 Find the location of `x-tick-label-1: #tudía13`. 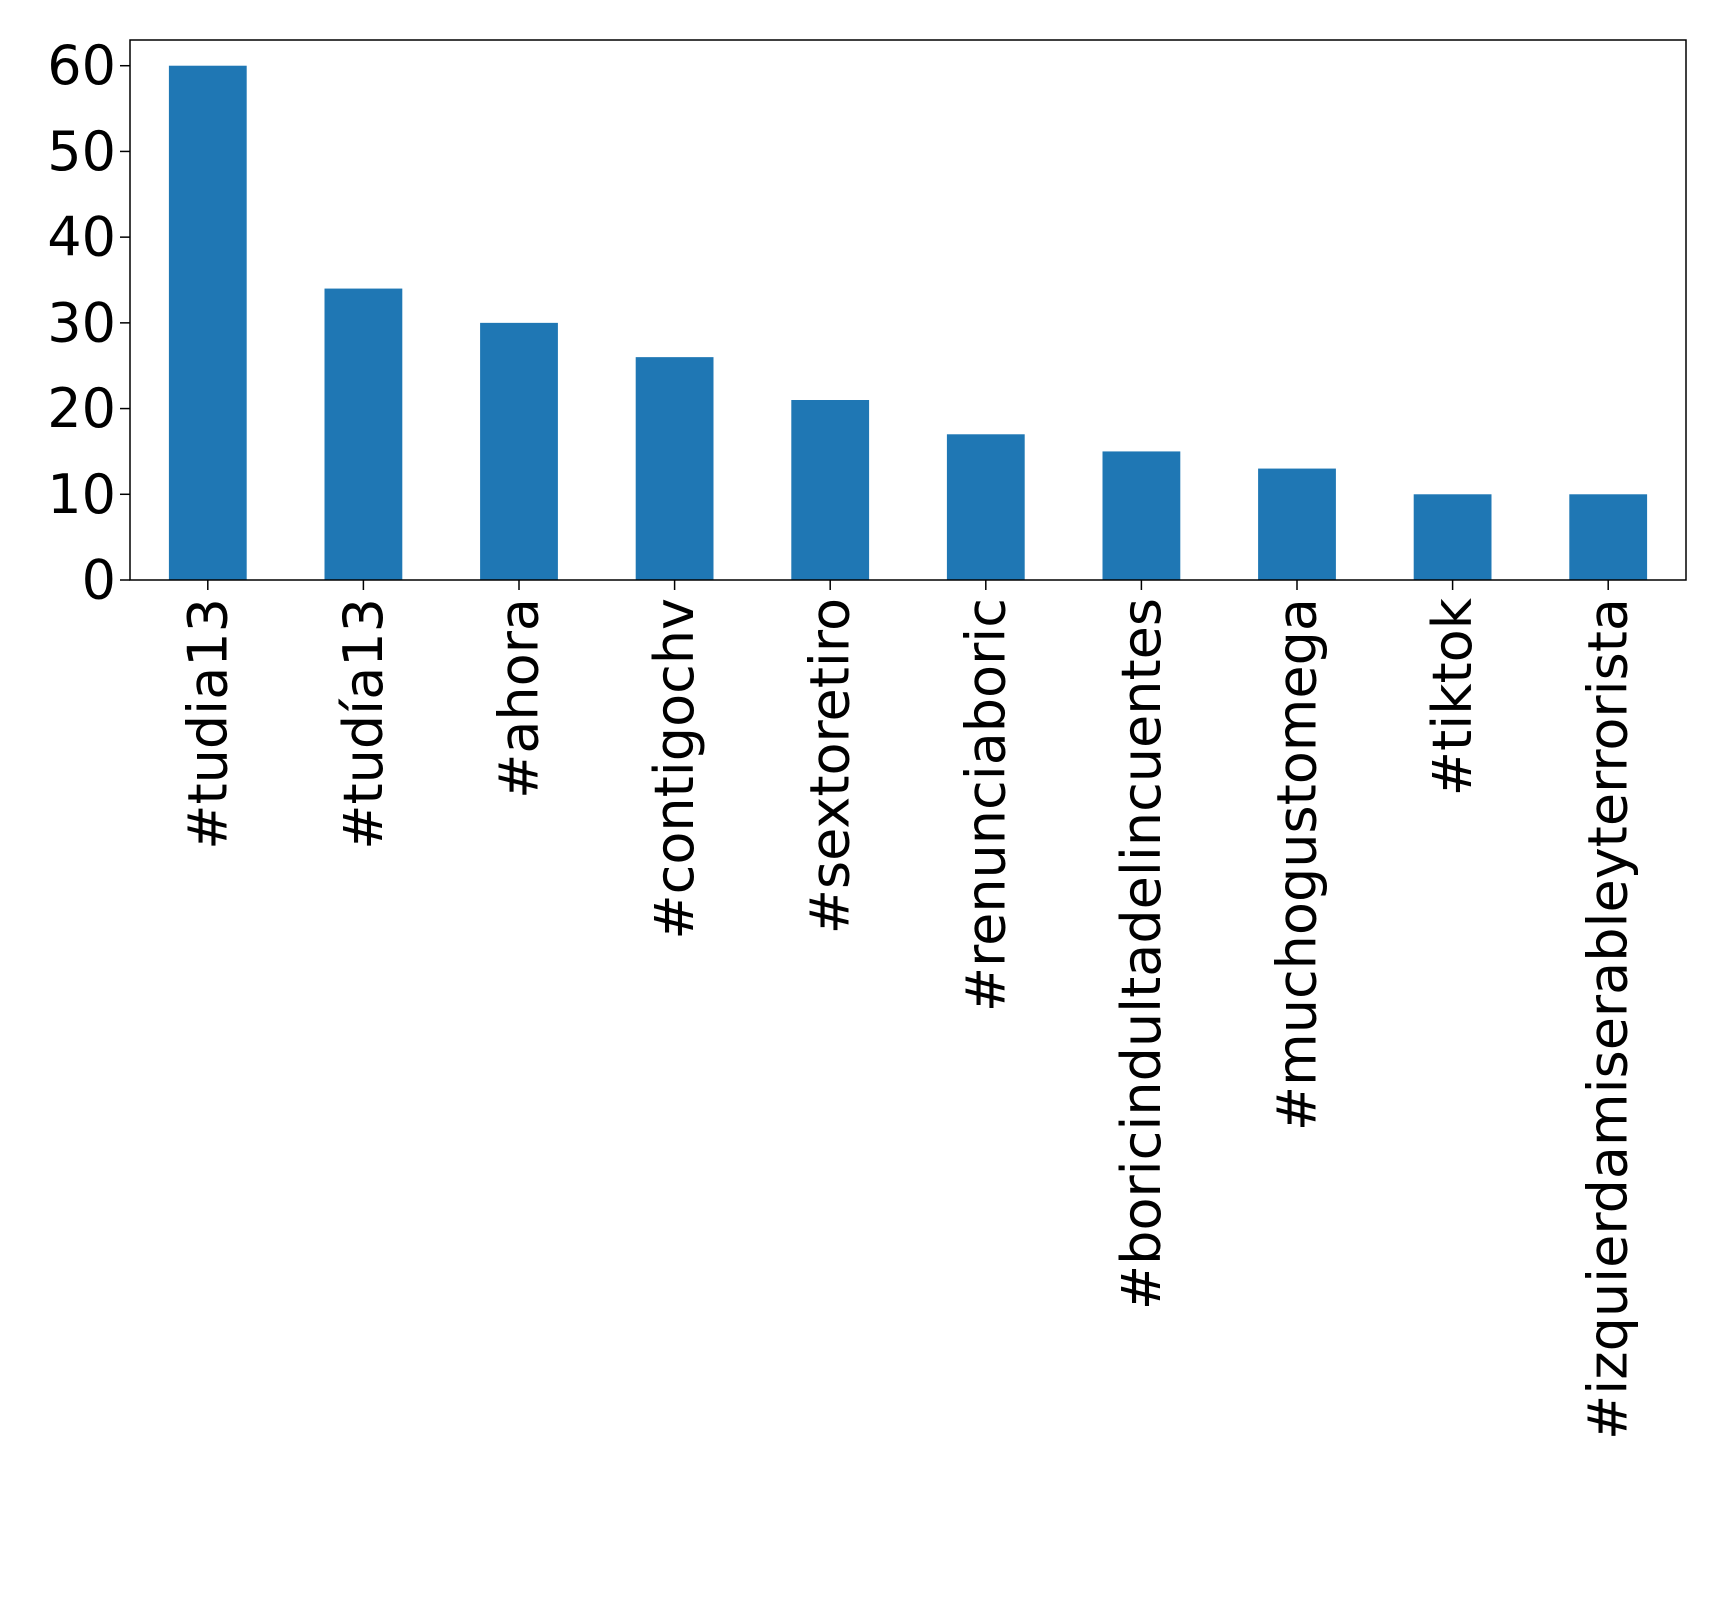

x-tick-label-1: #tudía13 is located at coordinates (363, 724).